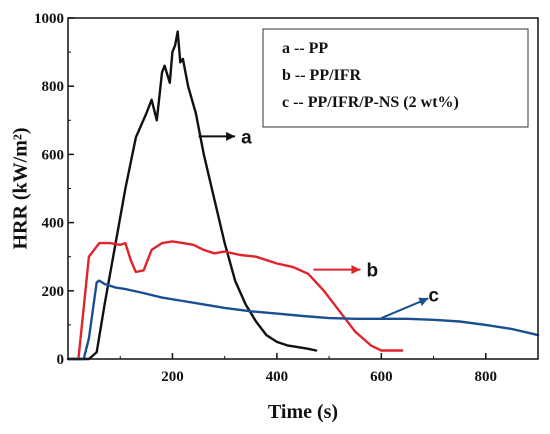  What do you see at coordinates (49, 19) in the screenshot?
I see `y-tick-label: 1000` at bounding box center [49, 19].